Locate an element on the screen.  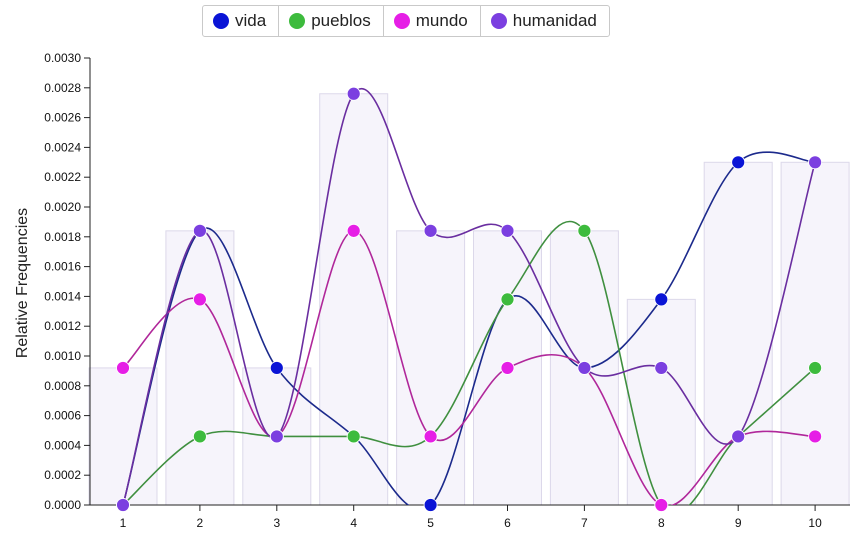
legend: vida pueblos mundo humanidad is located at coordinates (406, 21).